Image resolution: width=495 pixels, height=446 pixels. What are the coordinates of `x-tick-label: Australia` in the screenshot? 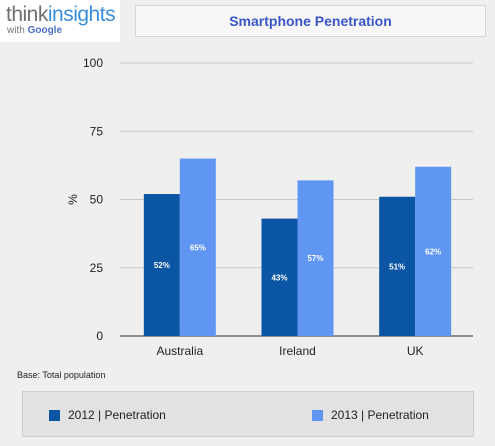 It's located at (179, 351).